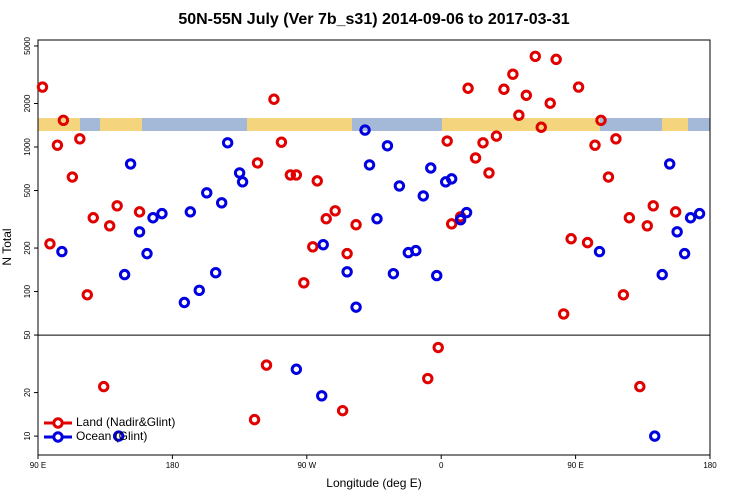 Image resolution: width=750 pixels, height=500 pixels. I want to click on y-tick-label: 500, so click(27, 190).